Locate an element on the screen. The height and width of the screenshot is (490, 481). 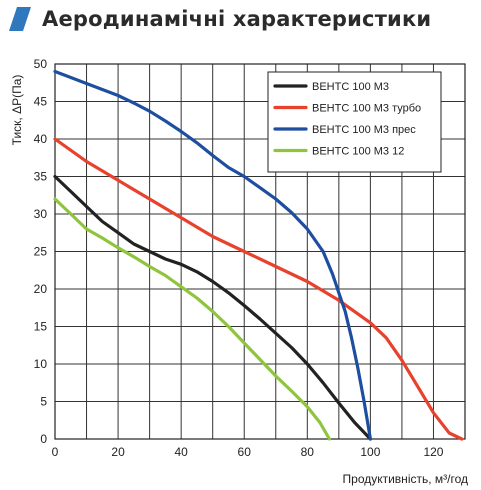
y-axis-ticks: 0 5 10 15 20 25 30 35 40 45 50 is located at coordinates (41, 251).